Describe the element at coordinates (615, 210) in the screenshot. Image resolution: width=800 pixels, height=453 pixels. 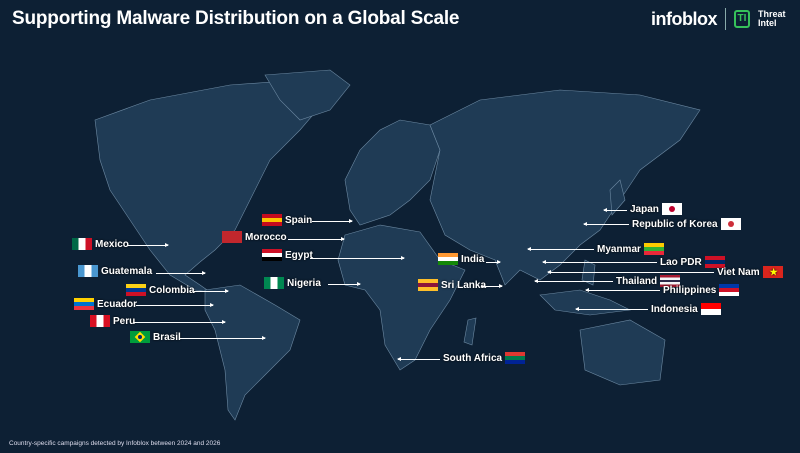
I see `pointer-arrow-japan` at that location.